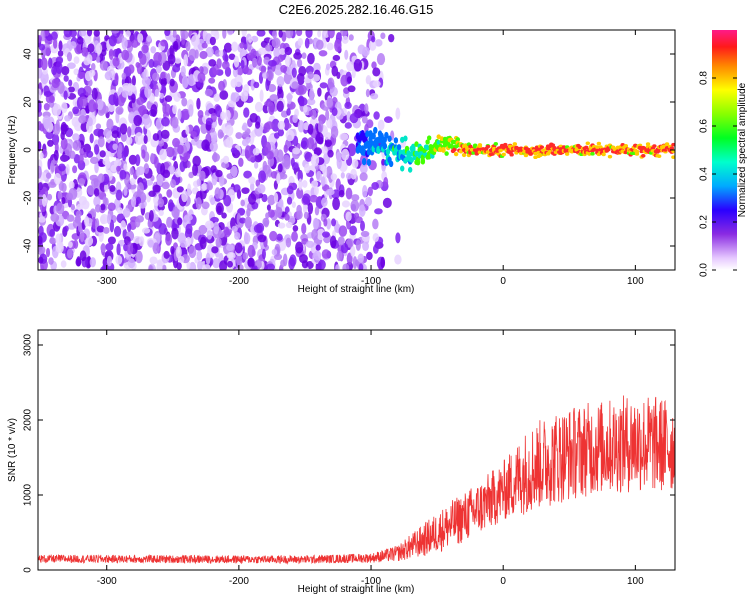 Image resolution: width=750 pixels, height=605 pixels. Describe the element at coordinates (704, 174) in the screenshot. I see `colorbar-tick-label: 0.4` at that location.